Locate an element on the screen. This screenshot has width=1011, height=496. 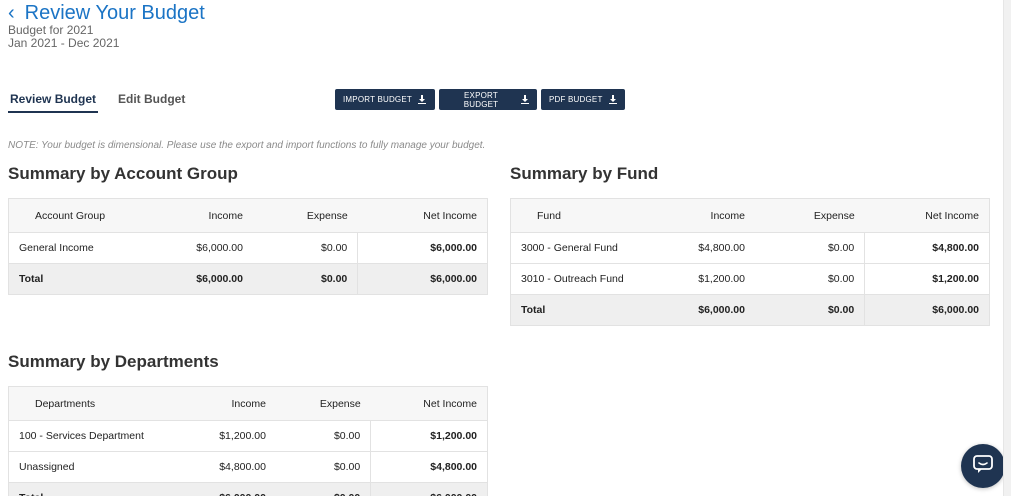
chevron-left-icon: ‹ is located at coordinates (11, 13).